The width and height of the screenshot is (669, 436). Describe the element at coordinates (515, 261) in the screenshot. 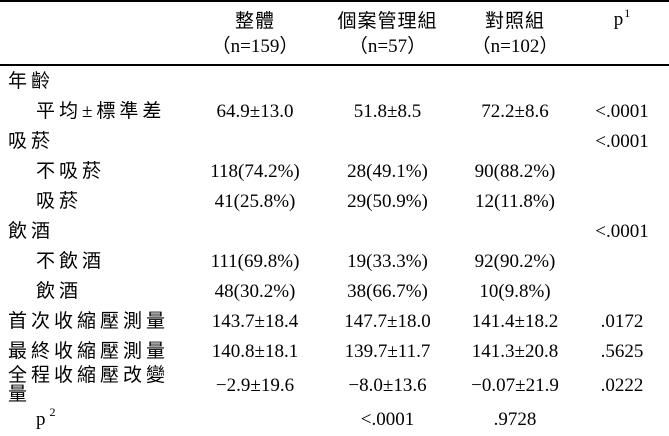

I see `cell-value: 92(90.2%)` at that location.